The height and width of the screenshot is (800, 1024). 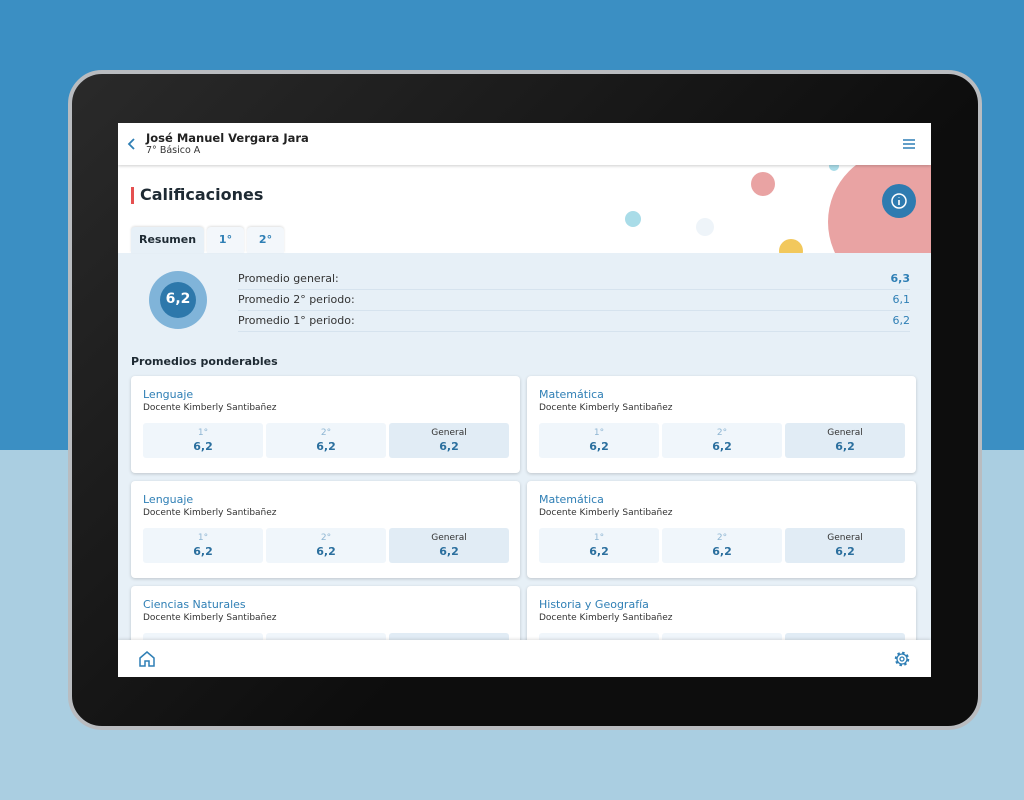 I want to click on menu-button, so click(x=909, y=144).